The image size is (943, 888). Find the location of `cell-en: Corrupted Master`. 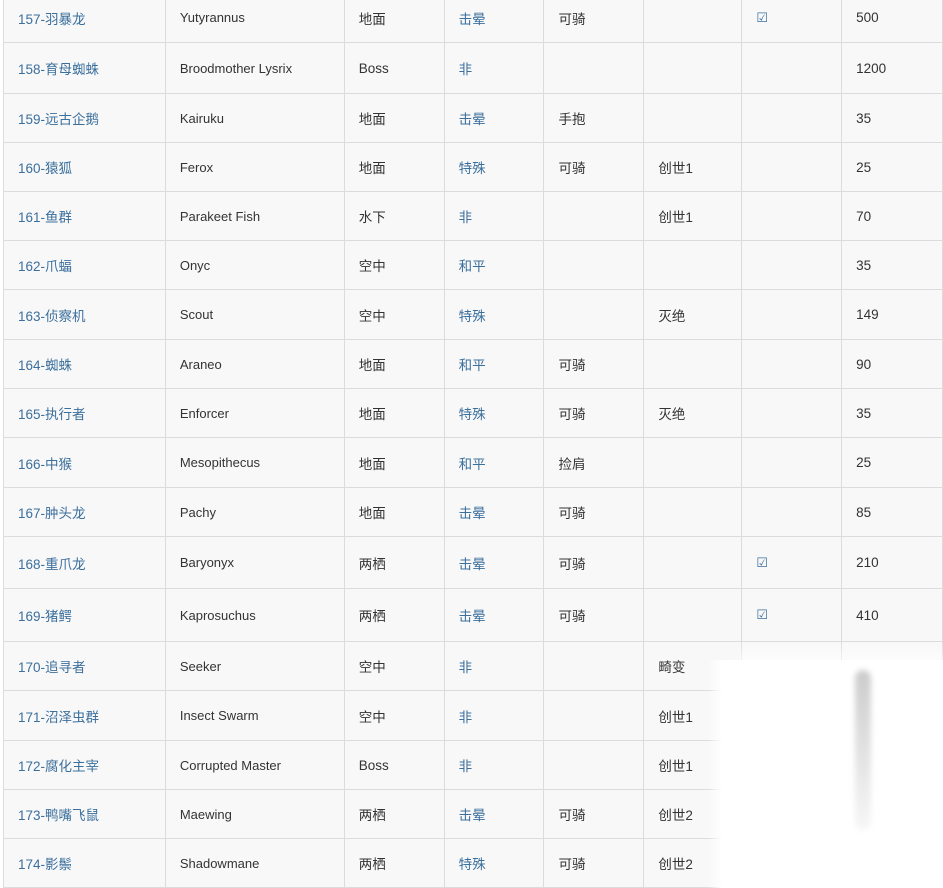

cell-en: Corrupted Master is located at coordinates (254, 765).